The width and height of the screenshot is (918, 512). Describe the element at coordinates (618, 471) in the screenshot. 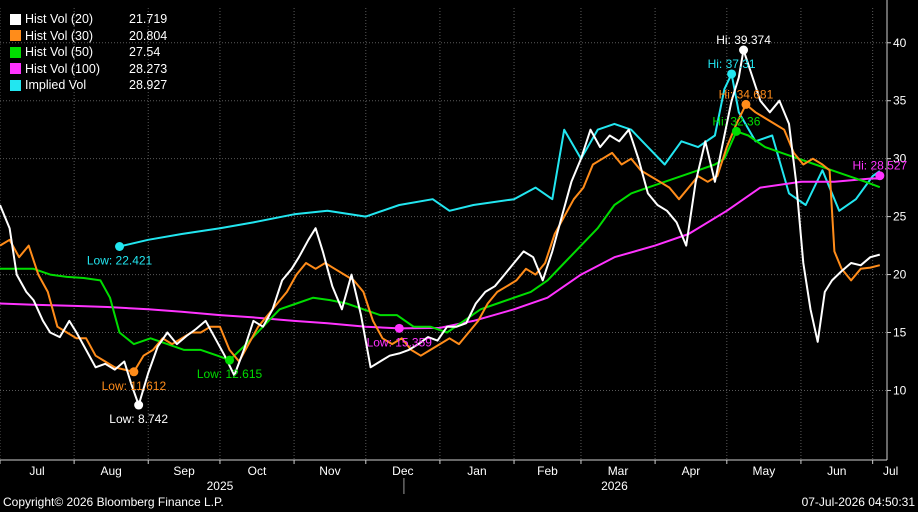

I see `x-tick-label: Mar` at that location.